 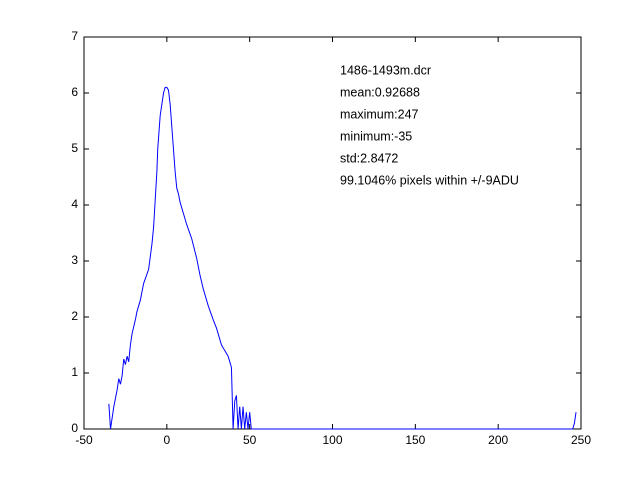 I want to click on x-tick-label: 50, so click(x=250, y=440).